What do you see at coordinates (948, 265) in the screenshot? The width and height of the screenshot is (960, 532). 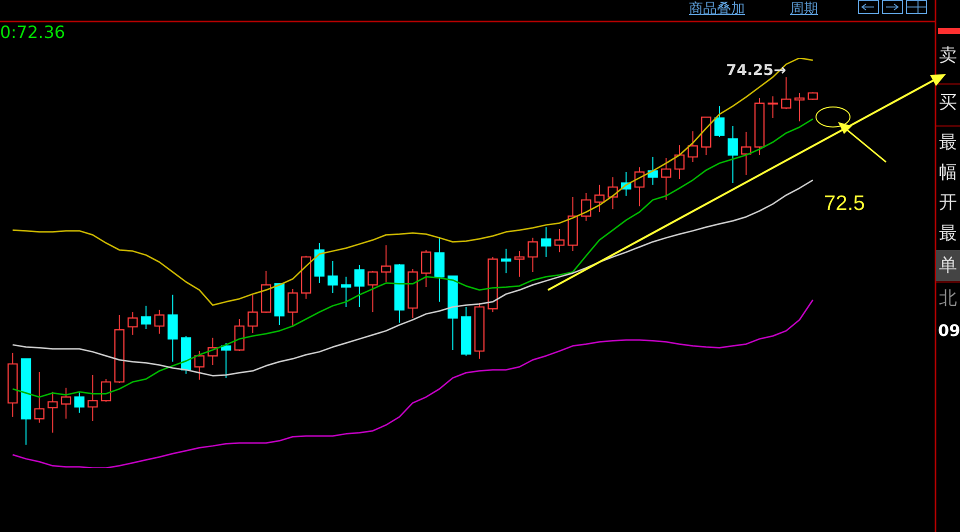 I see `text: 单` at bounding box center [948, 265].